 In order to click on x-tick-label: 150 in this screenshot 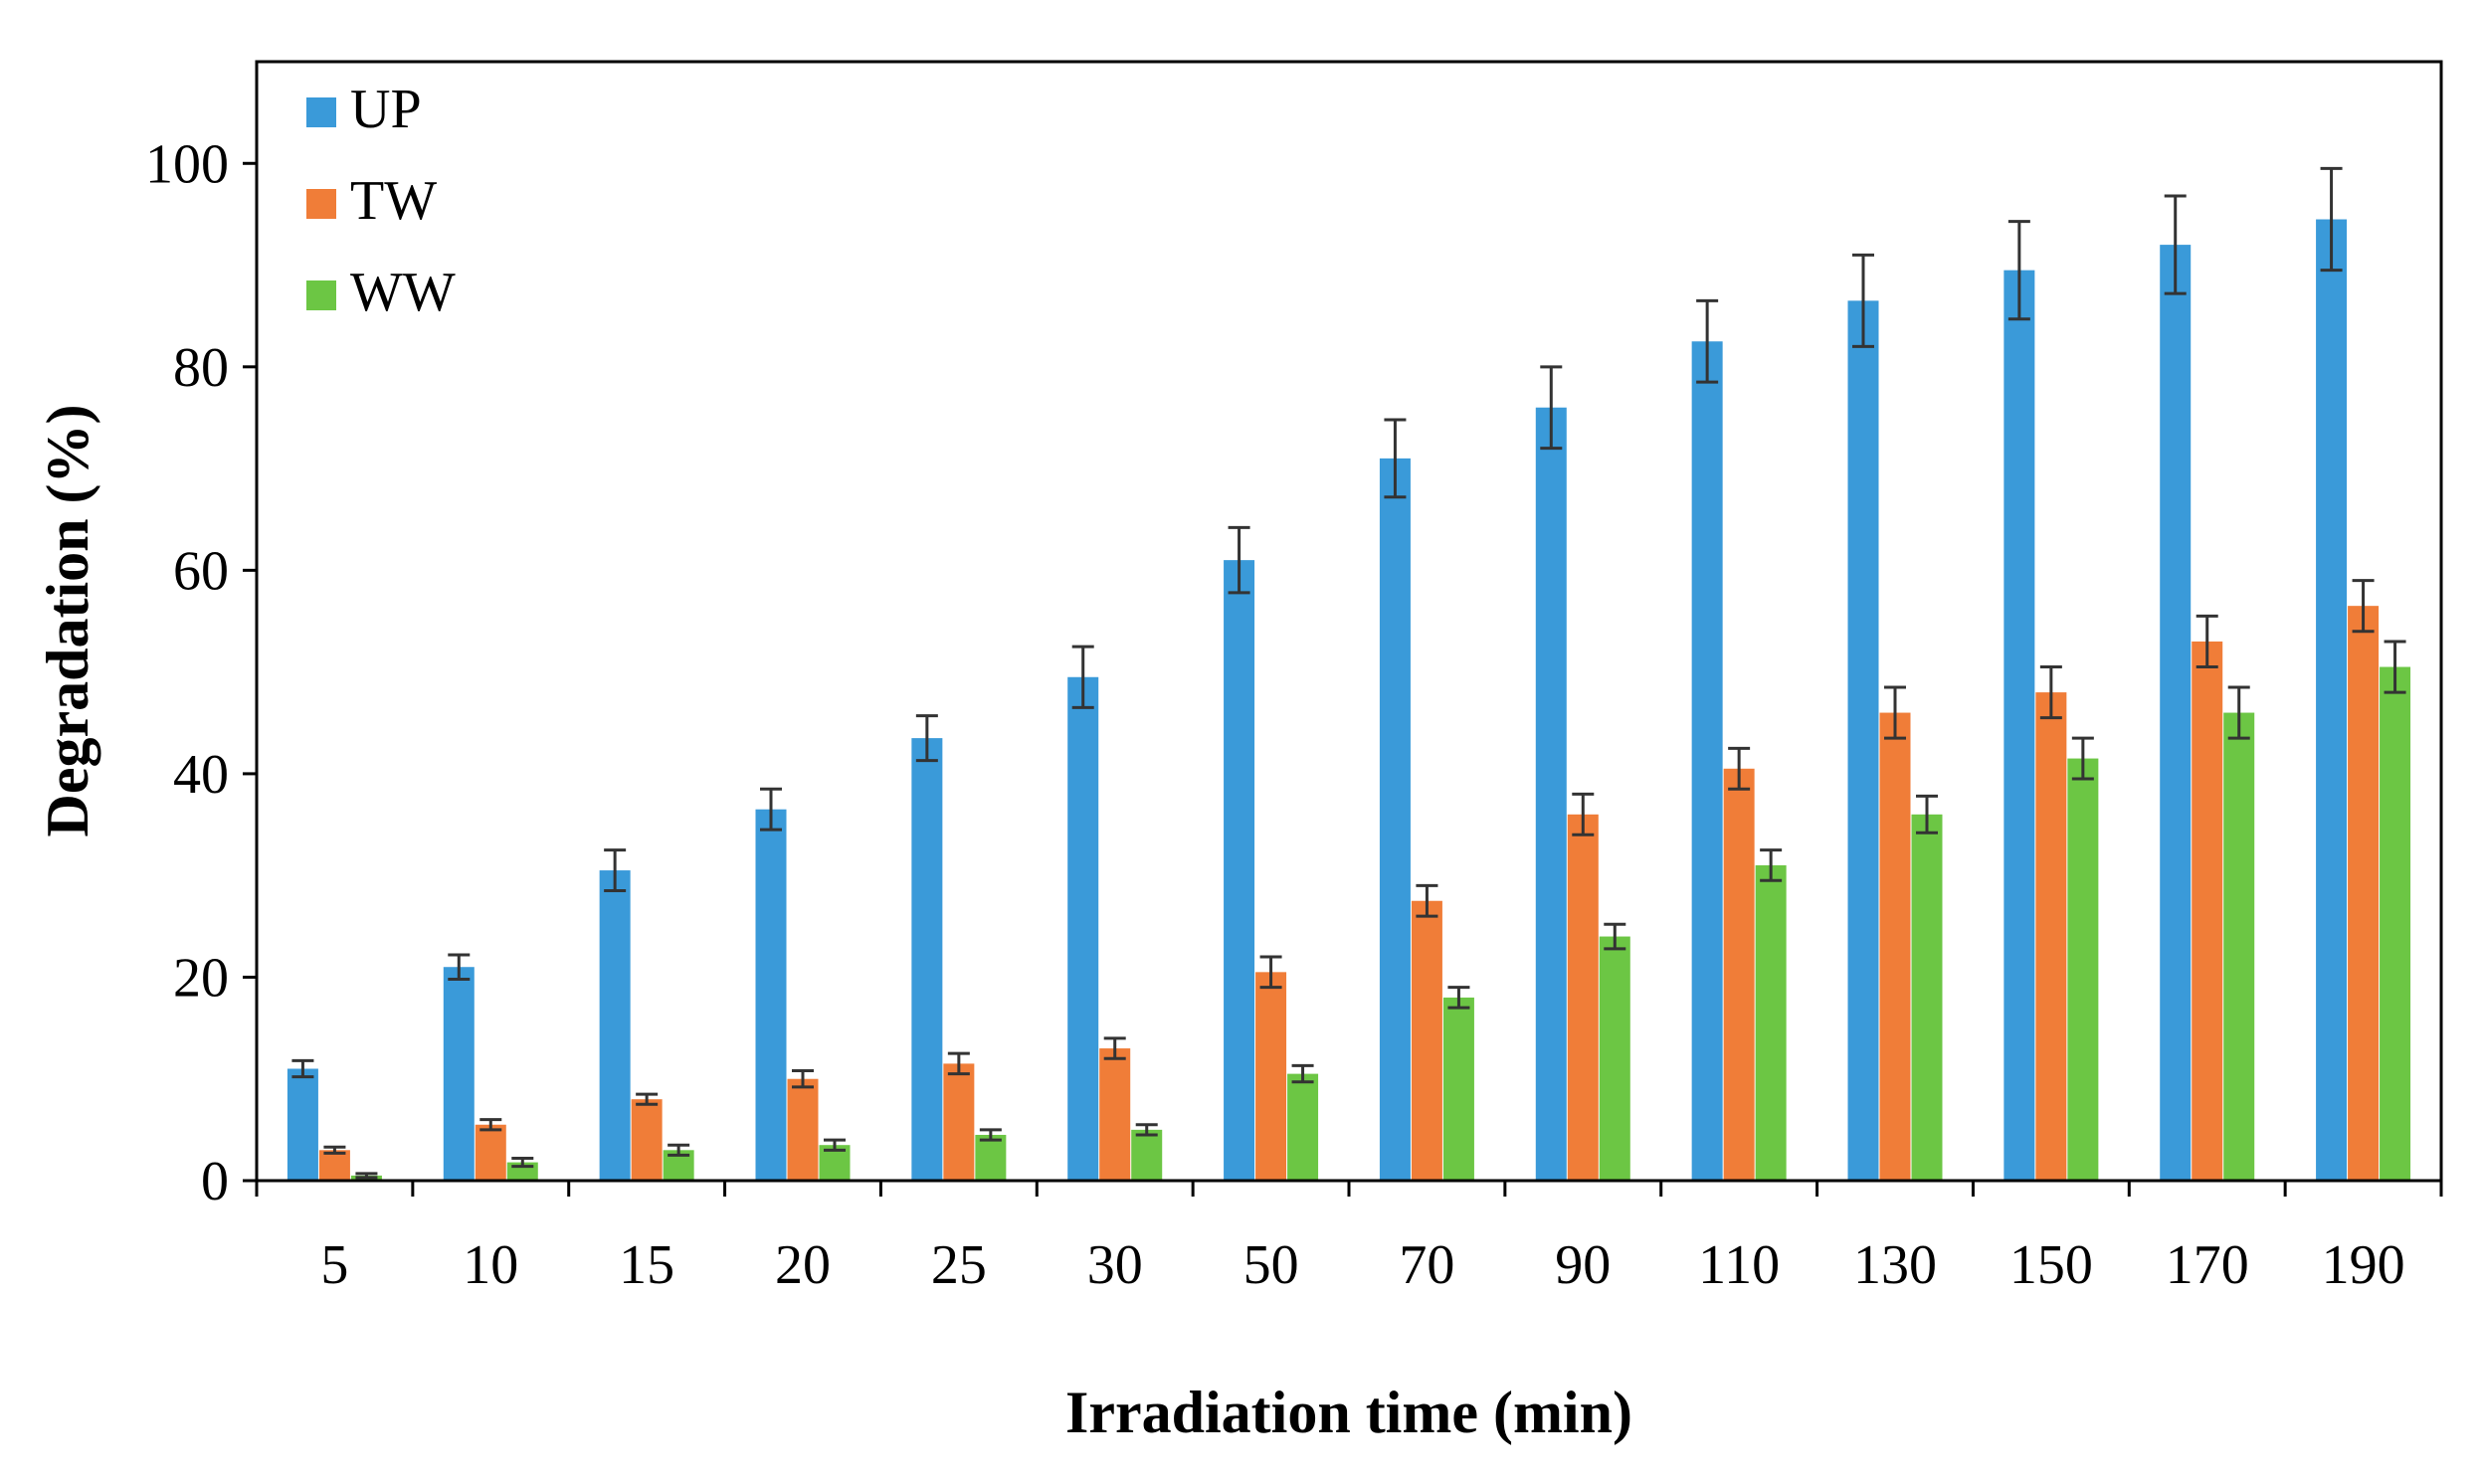, I will do `click(2051, 1265)`.